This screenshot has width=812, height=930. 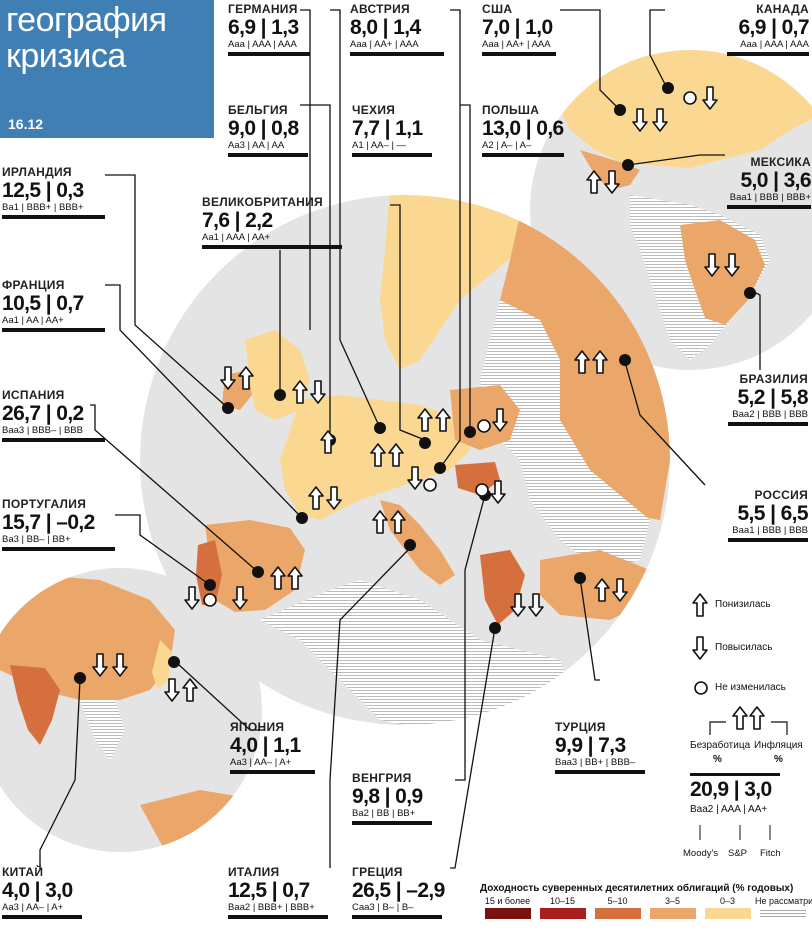 What do you see at coordinates (523, 130) in the screenshot?
I see `country-label: ПОЛЬША 13,0 | 0,6 A2 | A– | A–` at bounding box center [523, 130].